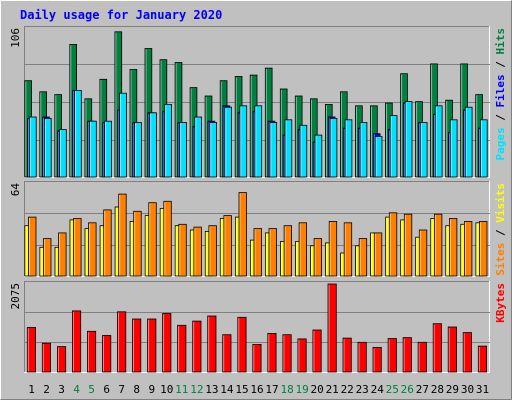 The height and width of the screenshot is (400, 512). What do you see at coordinates (452, 389) in the screenshot?
I see `x-tick-label: 29` at bounding box center [452, 389].